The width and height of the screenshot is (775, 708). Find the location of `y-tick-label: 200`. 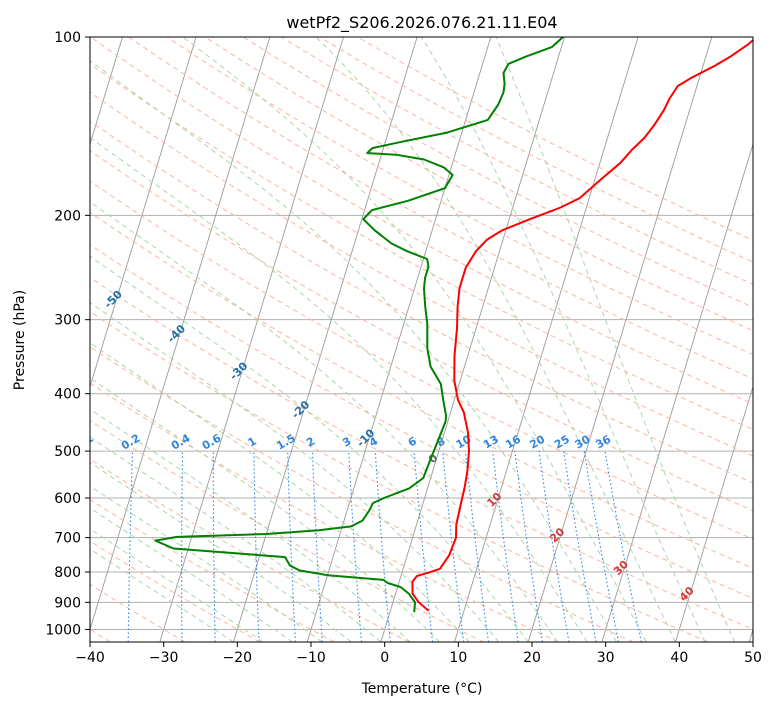

y-tick-label: 200 is located at coordinates (67, 216).